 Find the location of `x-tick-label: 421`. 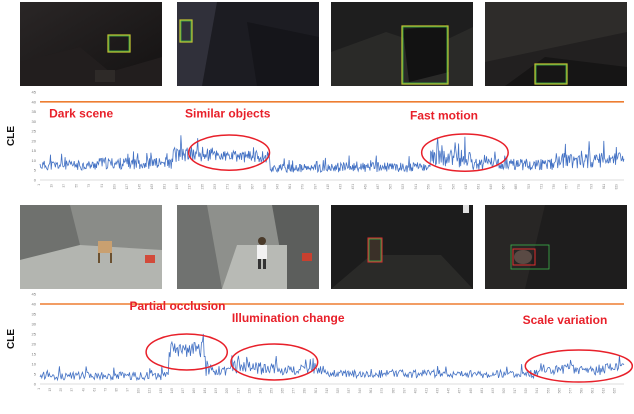

x-tick-label: 421 is located at coordinates (426, 391).